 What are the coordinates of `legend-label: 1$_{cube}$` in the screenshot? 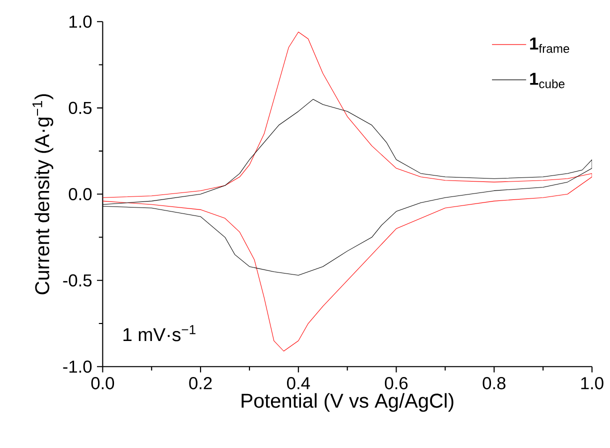 It's located at (547, 80).